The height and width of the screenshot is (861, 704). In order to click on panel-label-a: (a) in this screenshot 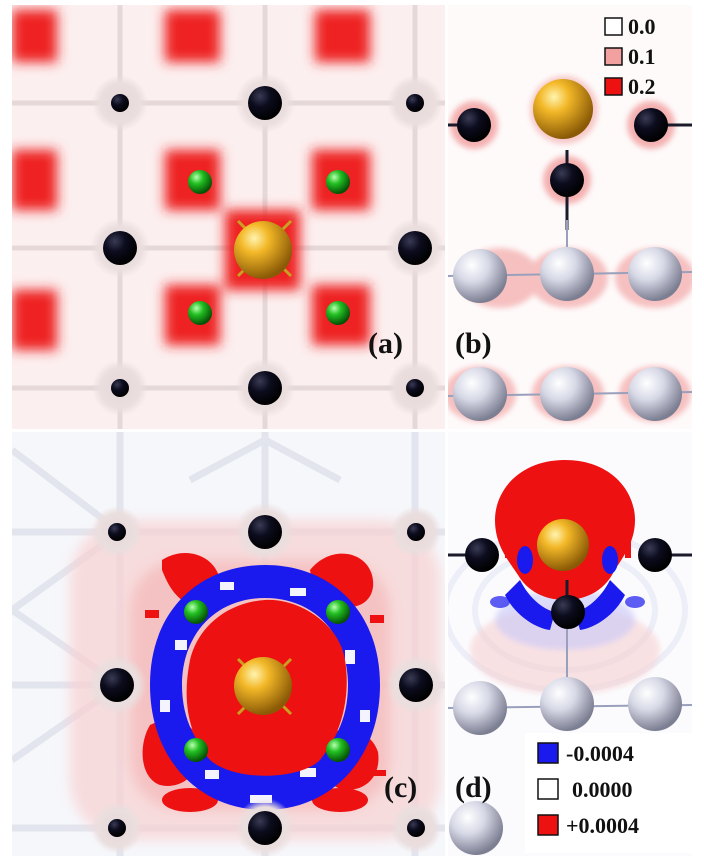, I will do `click(385, 343)`.